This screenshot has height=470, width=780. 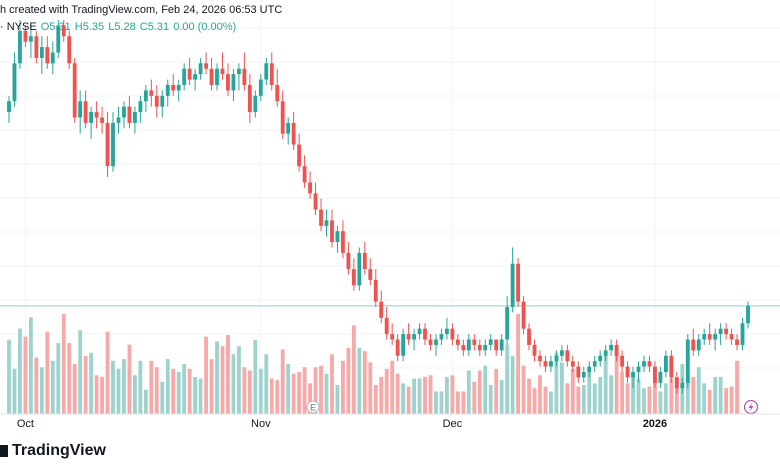 I want to click on change-value: 0.00 (0.00%), so click(x=205, y=27).